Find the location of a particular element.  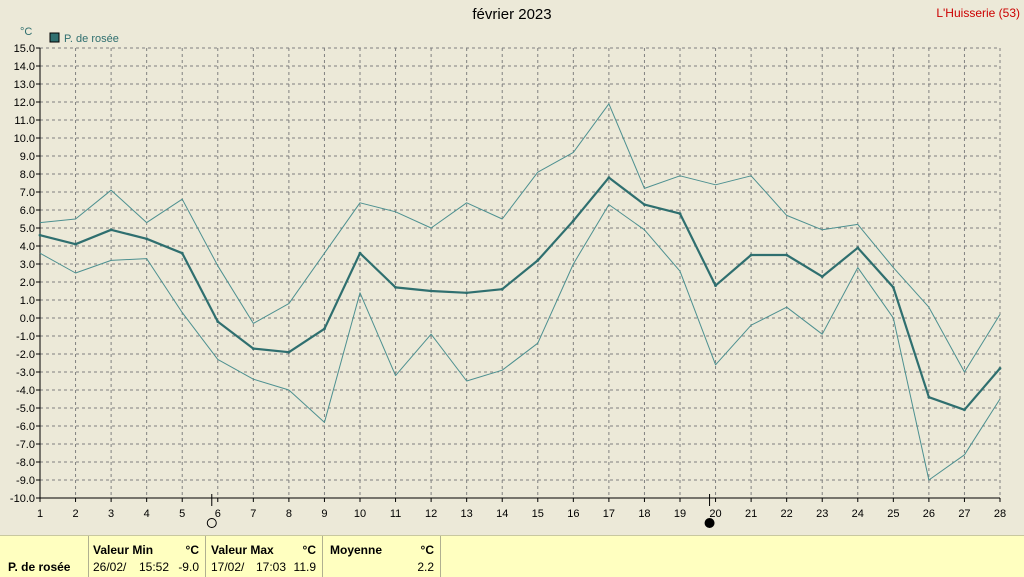

stats-min-date: 26/02/ is located at coordinates (110, 567).